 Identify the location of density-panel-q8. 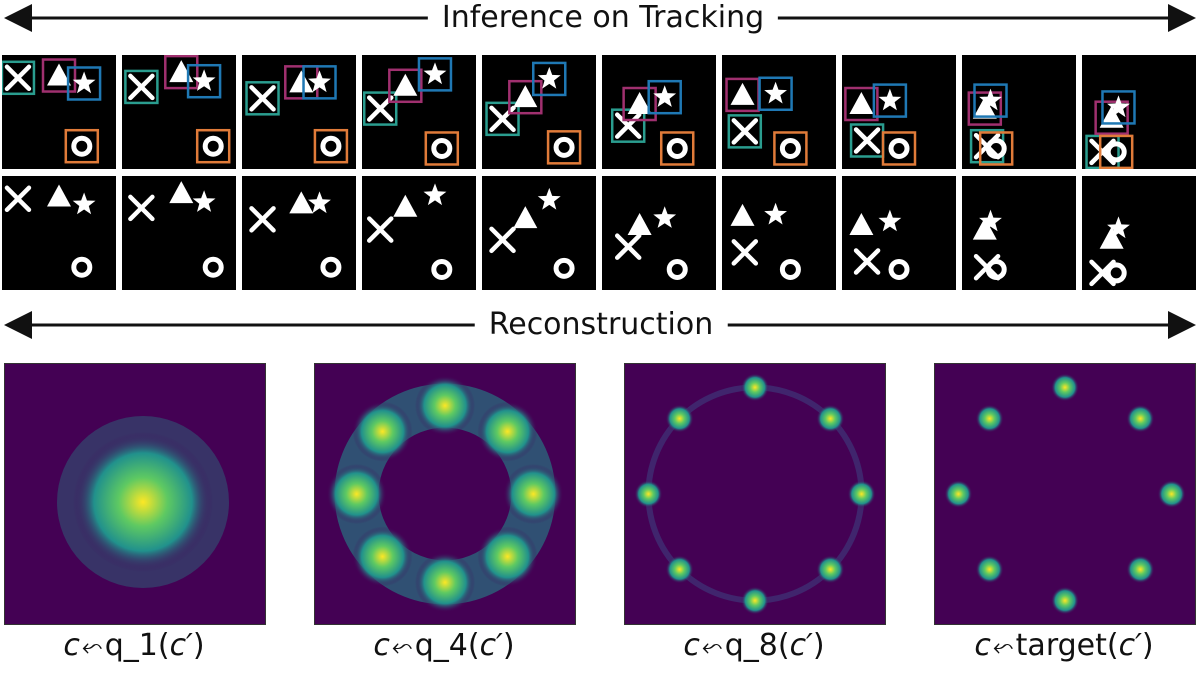
(755, 494).